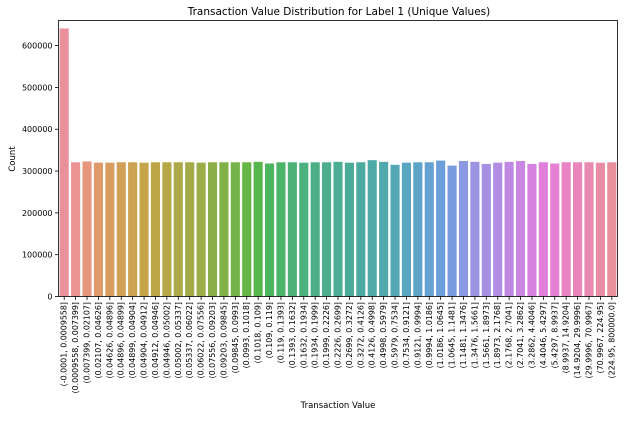 The width and height of the screenshot is (624, 422). I want to click on x-tick-label-22: (0.1934, 0.1999], so click(315, 335).